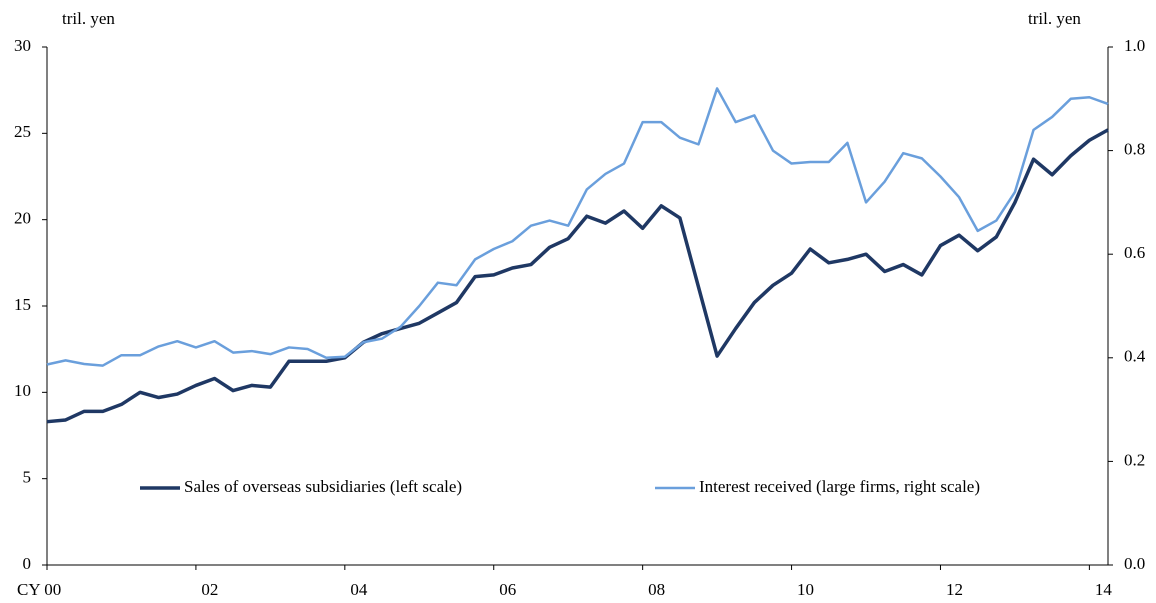 The height and width of the screenshot is (603, 1156). What do you see at coordinates (27, 563) in the screenshot?
I see `y-tick-label: 0` at bounding box center [27, 563].